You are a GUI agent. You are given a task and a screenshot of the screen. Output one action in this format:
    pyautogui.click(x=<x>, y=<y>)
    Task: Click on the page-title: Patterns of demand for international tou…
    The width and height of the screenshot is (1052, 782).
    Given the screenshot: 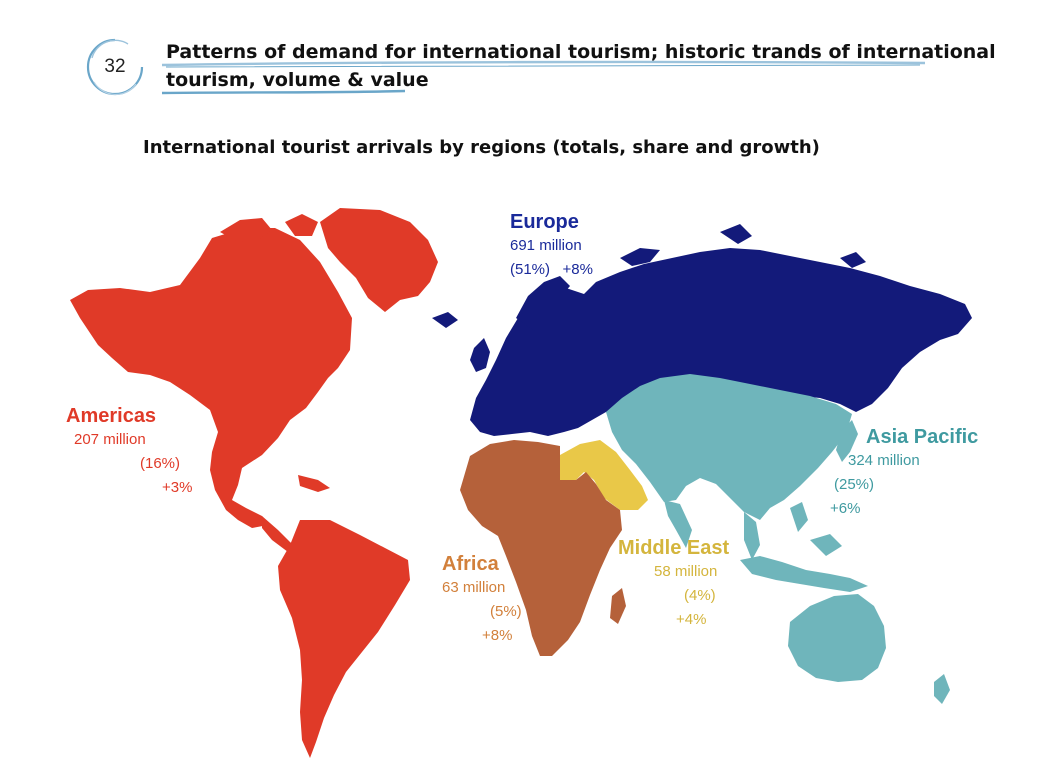 What is the action you would take?
    pyautogui.click(x=581, y=66)
    